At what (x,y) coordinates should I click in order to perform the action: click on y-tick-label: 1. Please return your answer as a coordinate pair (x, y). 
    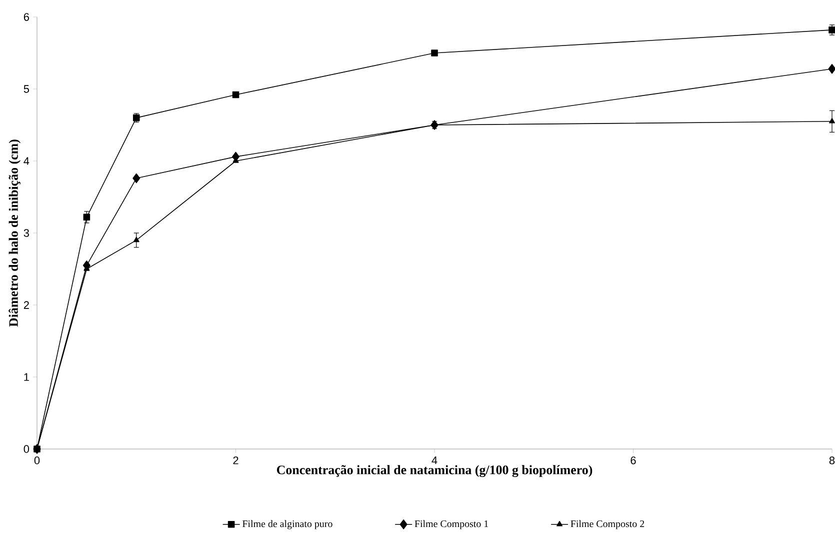
    Looking at the image, I should click on (26, 377).